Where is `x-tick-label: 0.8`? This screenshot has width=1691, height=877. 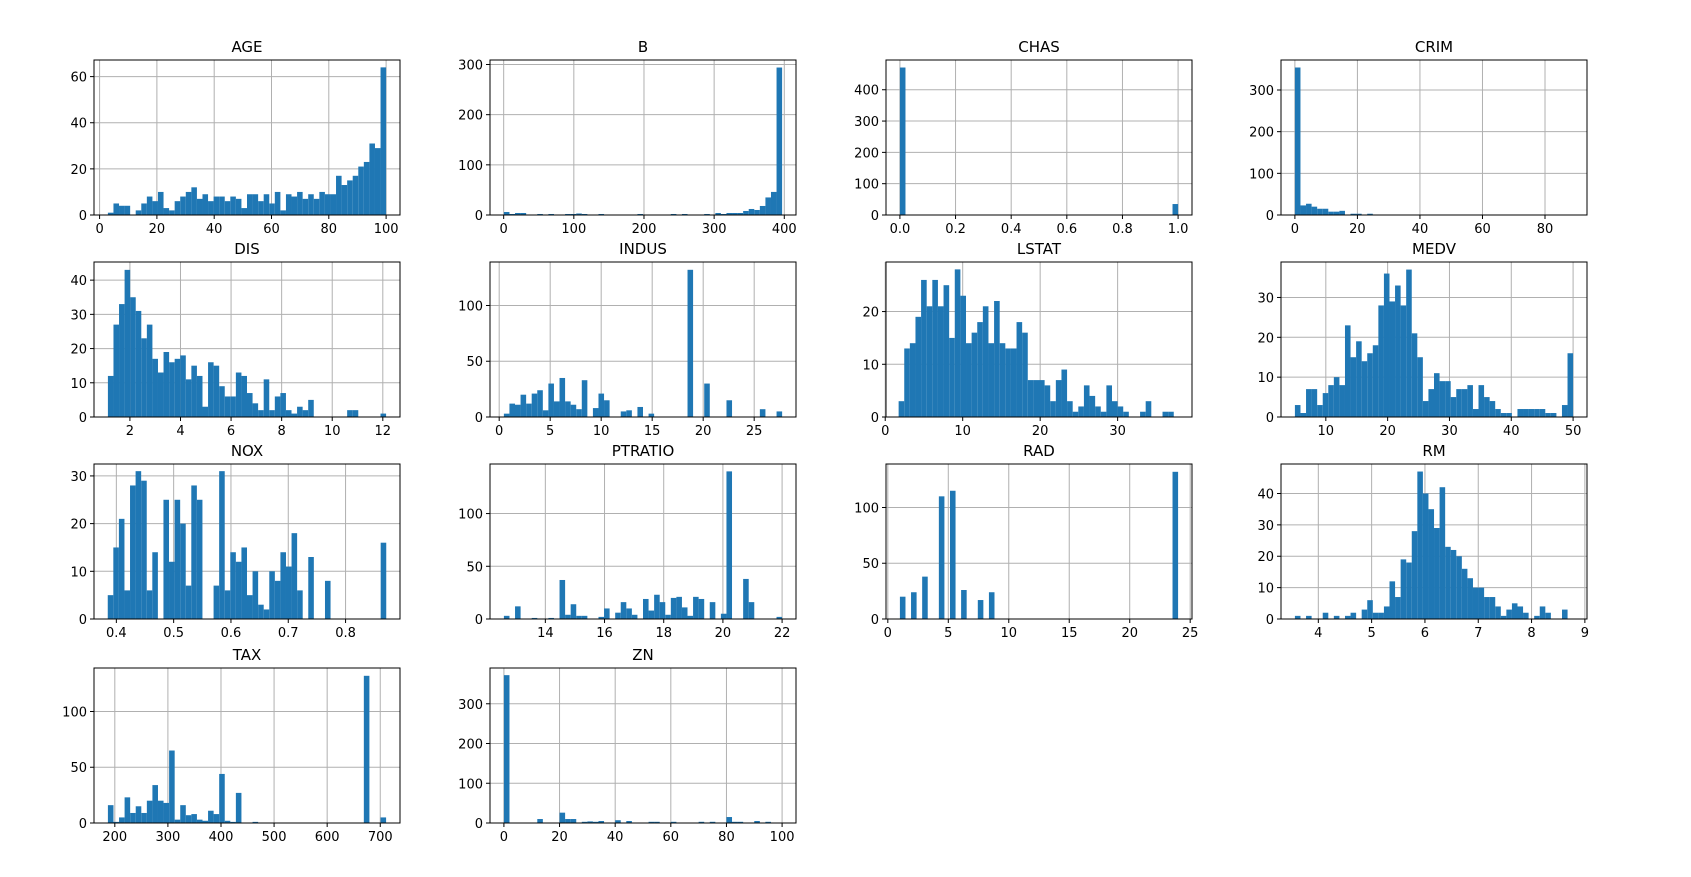 x-tick-label: 0.8 is located at coordinates (345, 633).